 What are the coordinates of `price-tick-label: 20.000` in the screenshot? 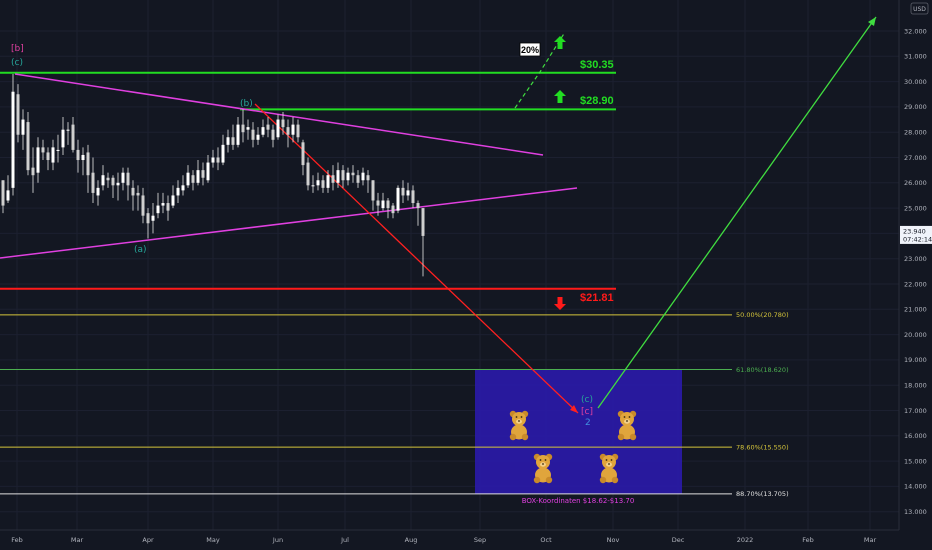 It's located at (915, 335).